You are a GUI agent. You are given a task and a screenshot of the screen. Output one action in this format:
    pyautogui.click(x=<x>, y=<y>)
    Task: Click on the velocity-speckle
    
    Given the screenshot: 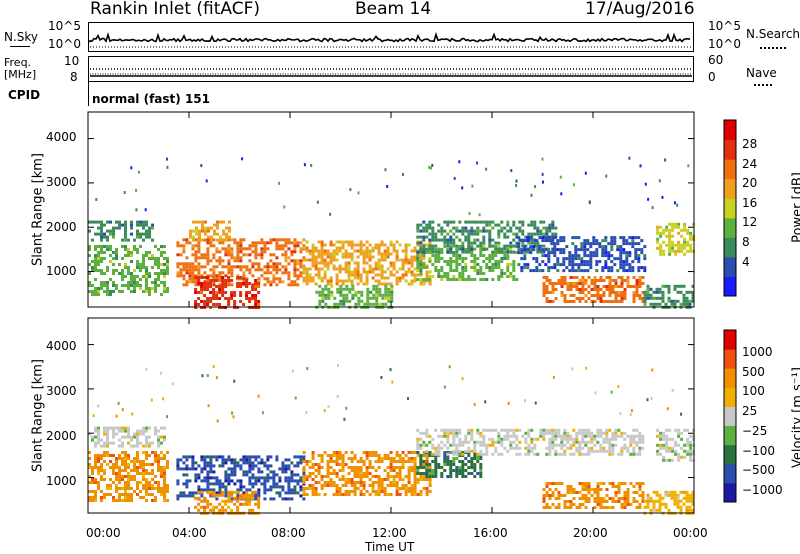 What is the action you would take?
    pyautogui.click(x=337, y=396)
    